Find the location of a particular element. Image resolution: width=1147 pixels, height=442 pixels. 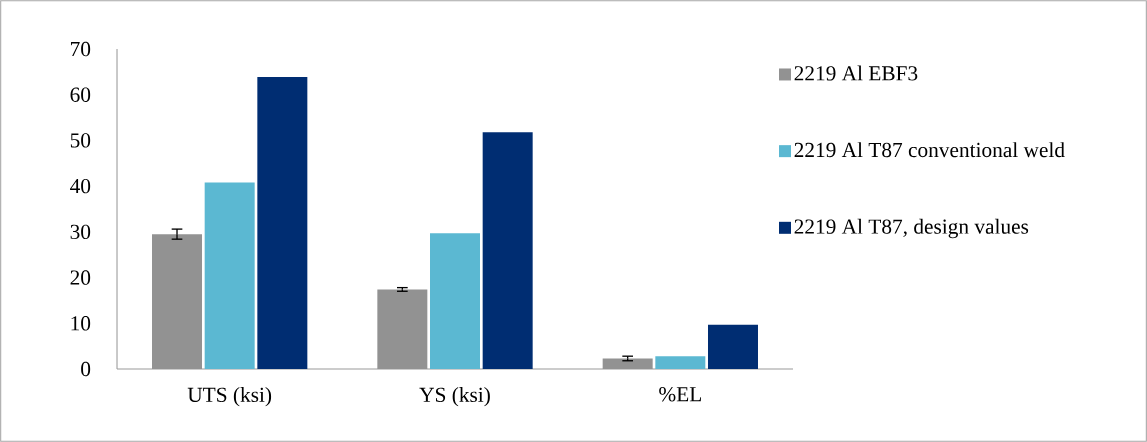

y-tick-label: 50 is located at coordinates (80, 140).